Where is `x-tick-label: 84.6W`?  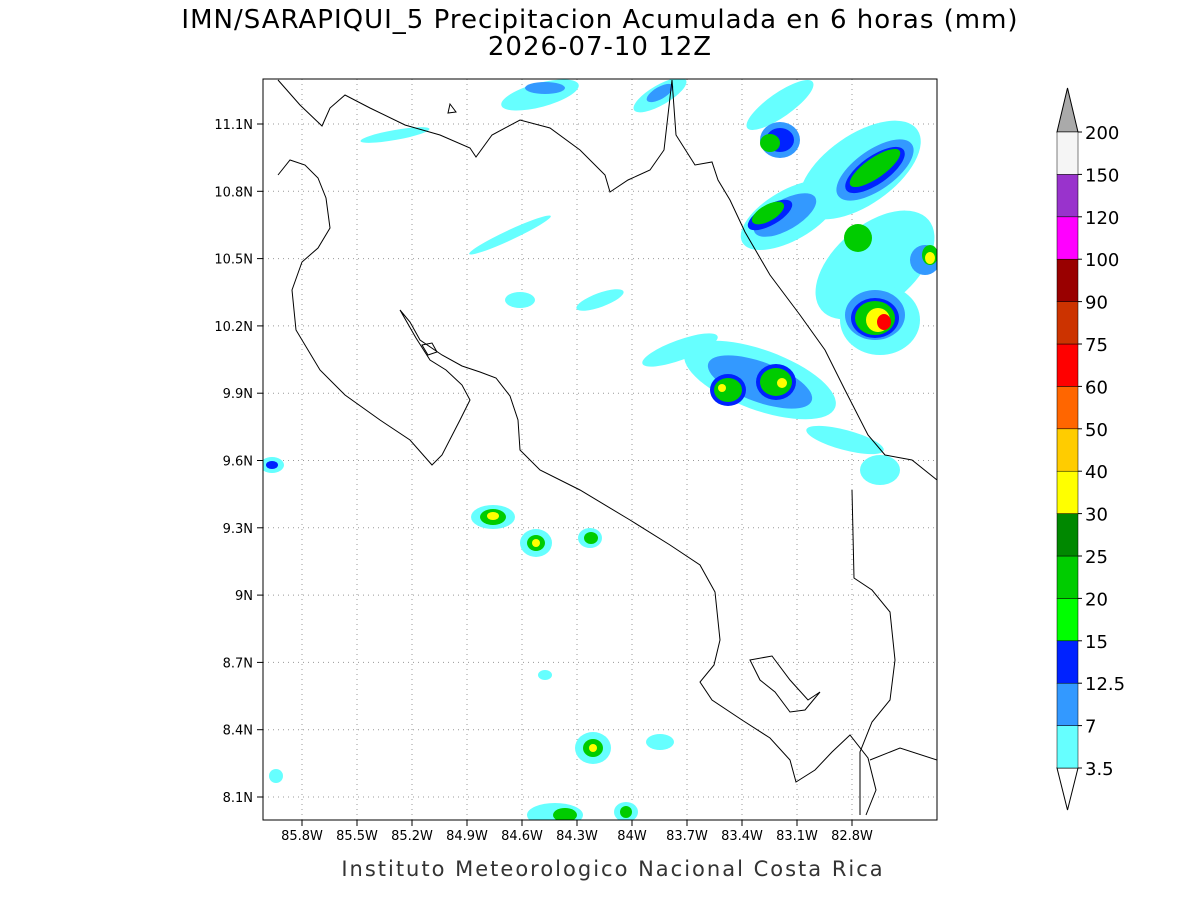
x-tick-label: 84.6W is located at coordinates (522, 836).